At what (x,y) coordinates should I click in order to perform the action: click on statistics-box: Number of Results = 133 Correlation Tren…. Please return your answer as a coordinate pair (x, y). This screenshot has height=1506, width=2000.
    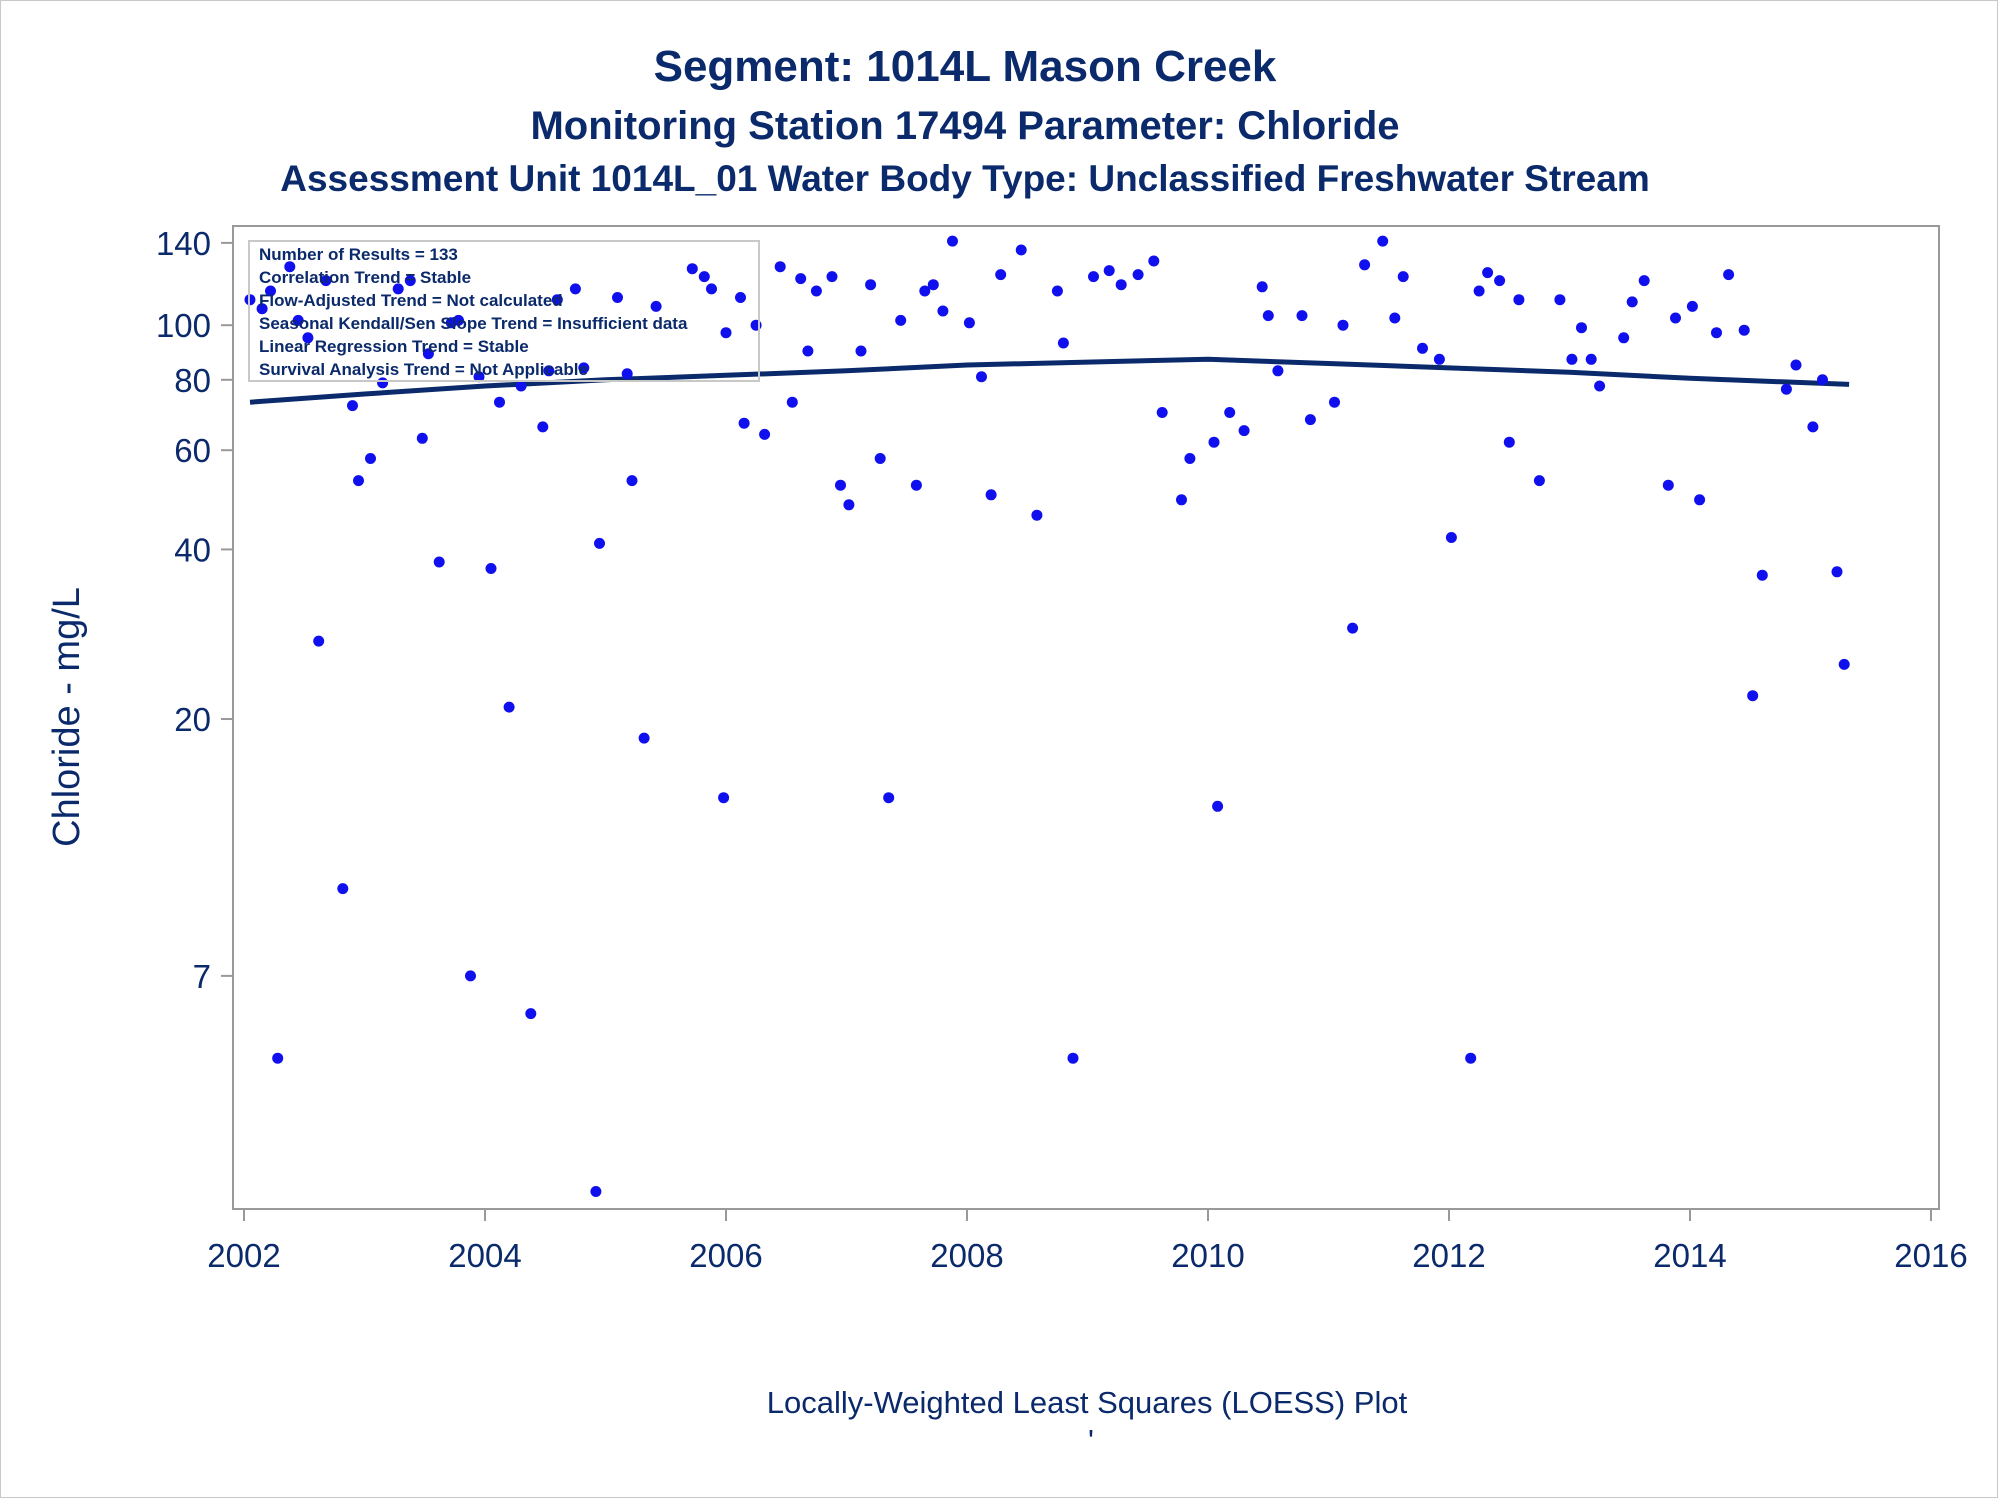
    Looking at the image, I should click on (504, 311).